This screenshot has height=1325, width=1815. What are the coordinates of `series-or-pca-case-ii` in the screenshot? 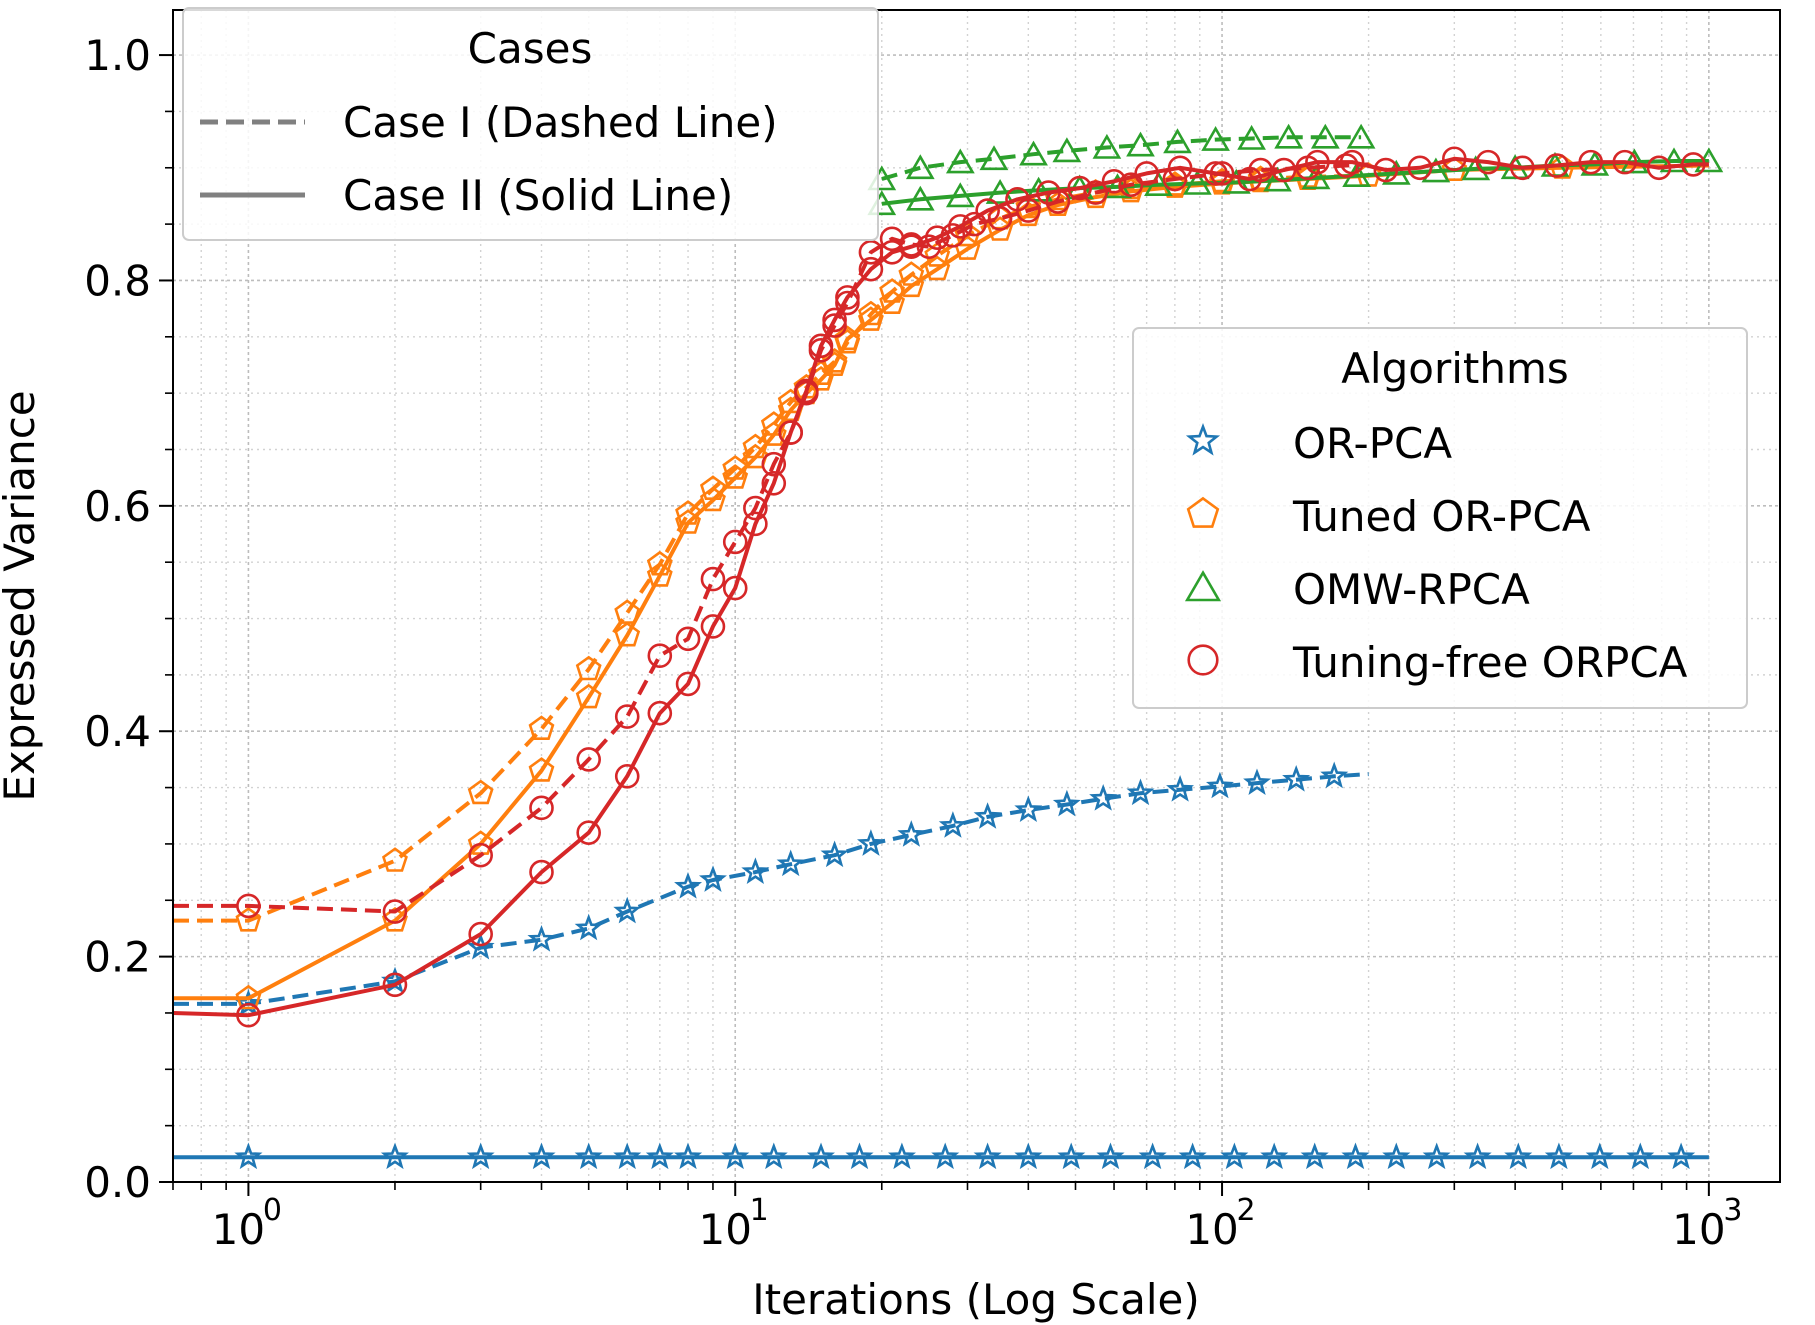 It's located at (941, 1156).